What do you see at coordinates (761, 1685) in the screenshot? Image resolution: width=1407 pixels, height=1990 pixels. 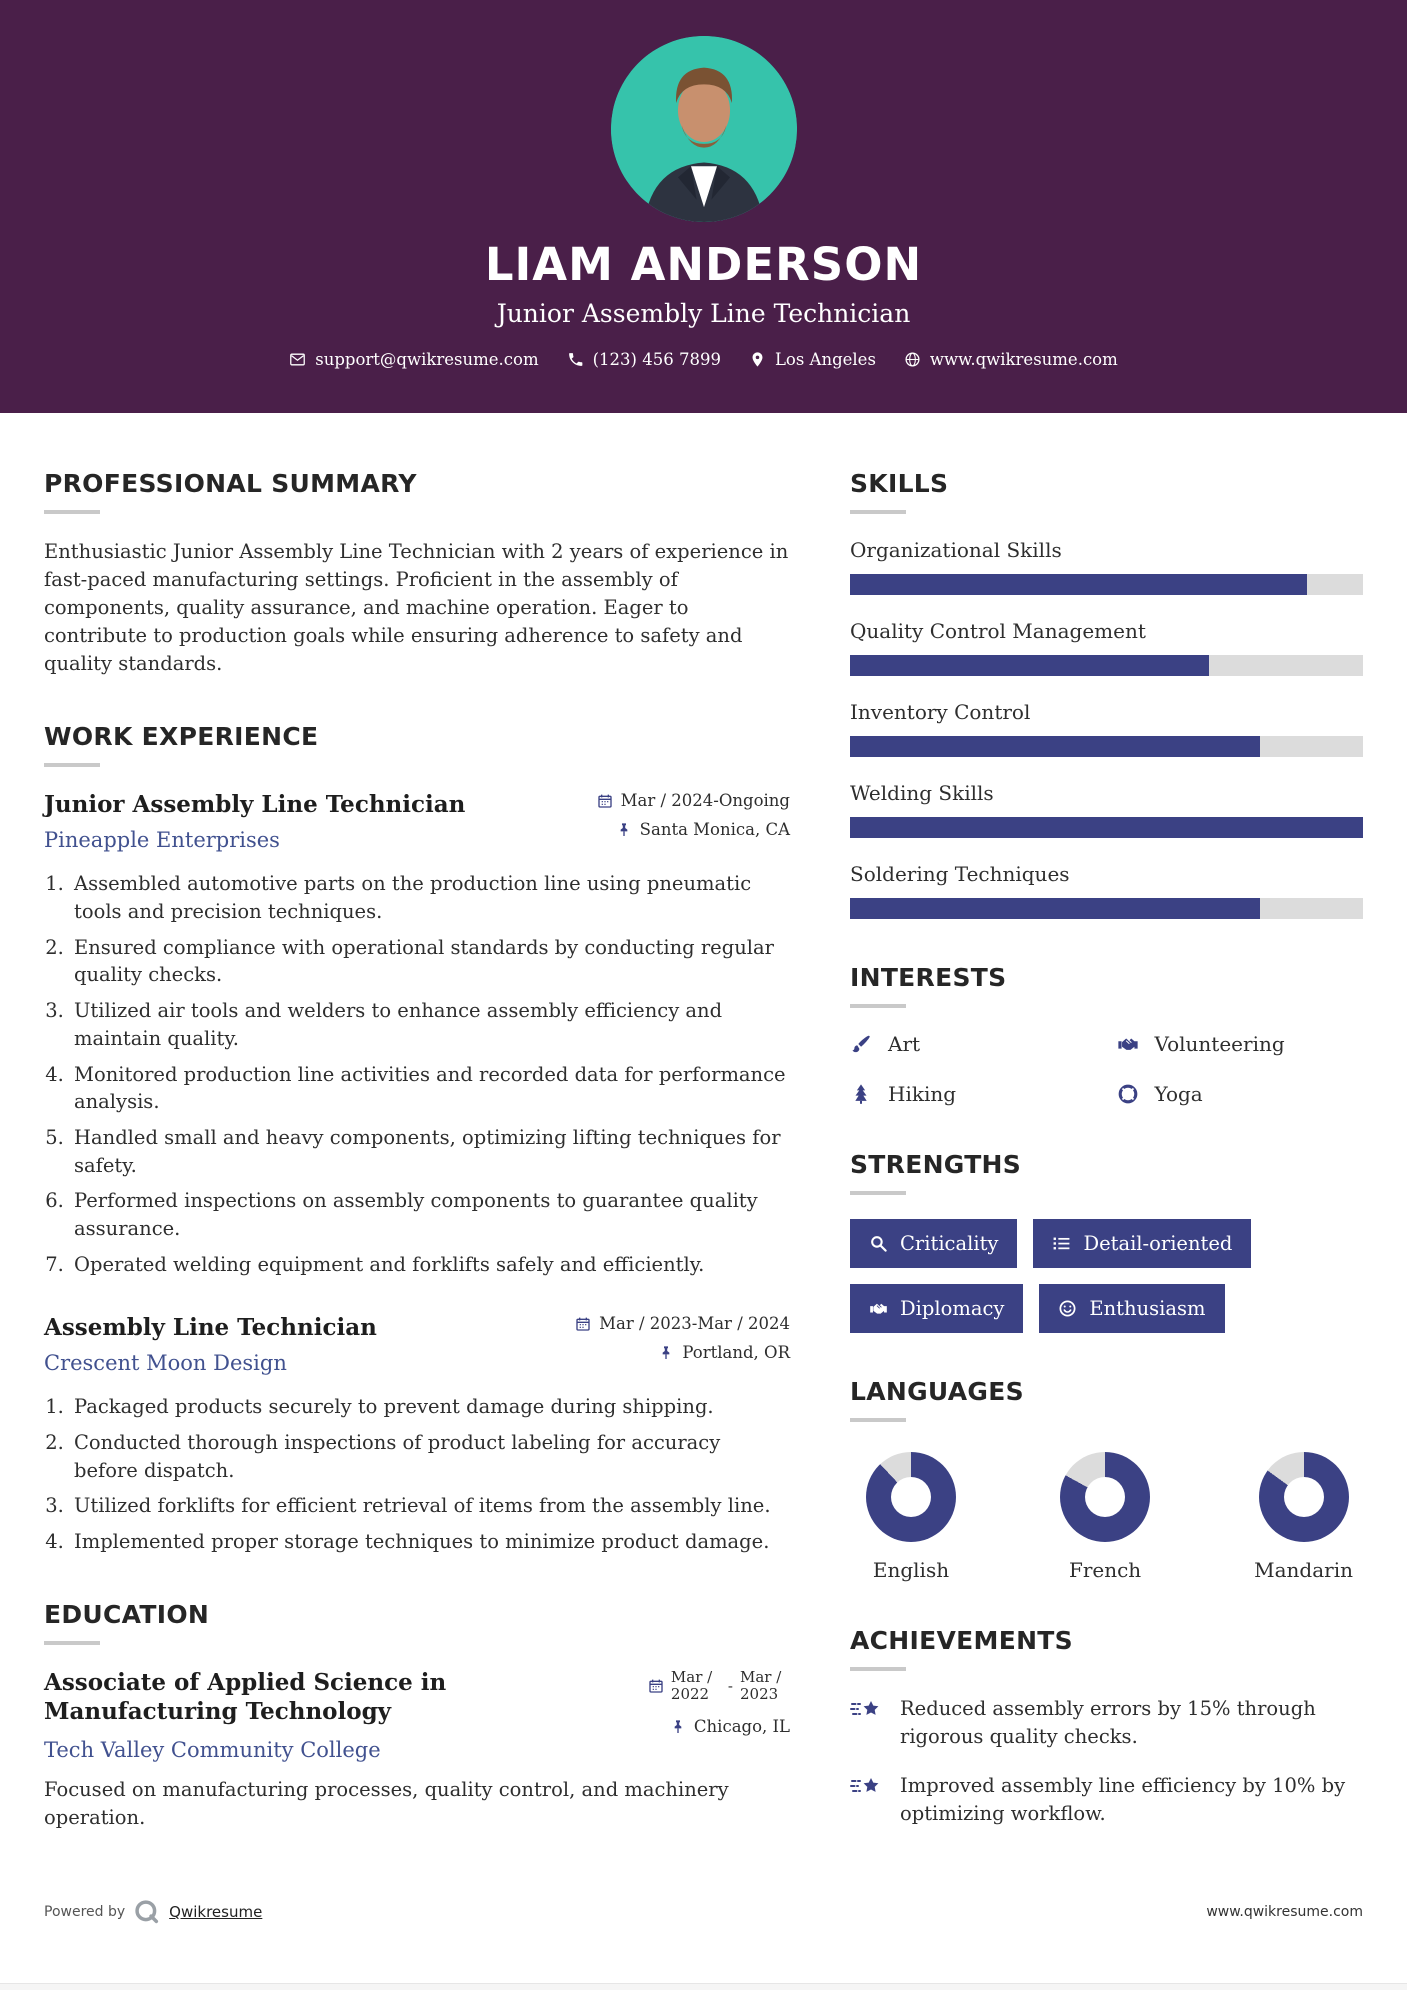 I see `date-to: Mar / 2023` at bounding box center [761, 1685].